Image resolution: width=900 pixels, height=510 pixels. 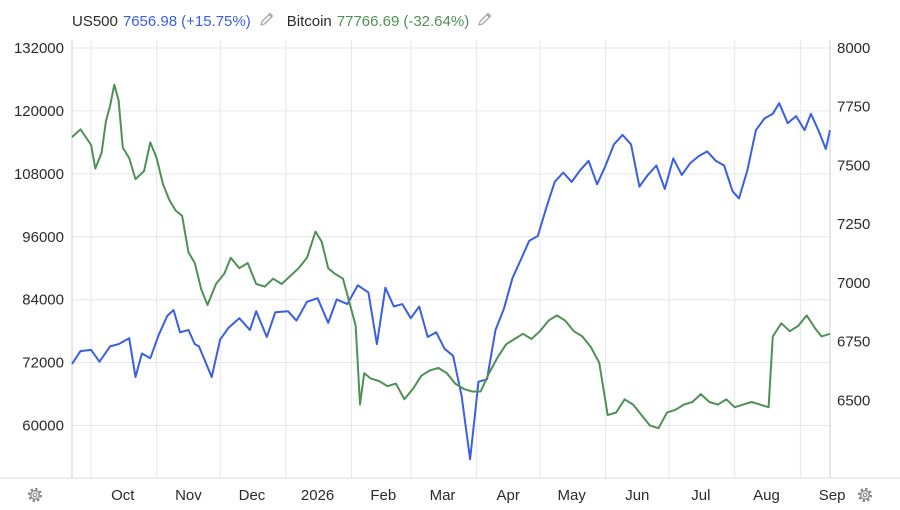 I want to click on y-right-tick-label: 6500, so click(x=853, y=400).